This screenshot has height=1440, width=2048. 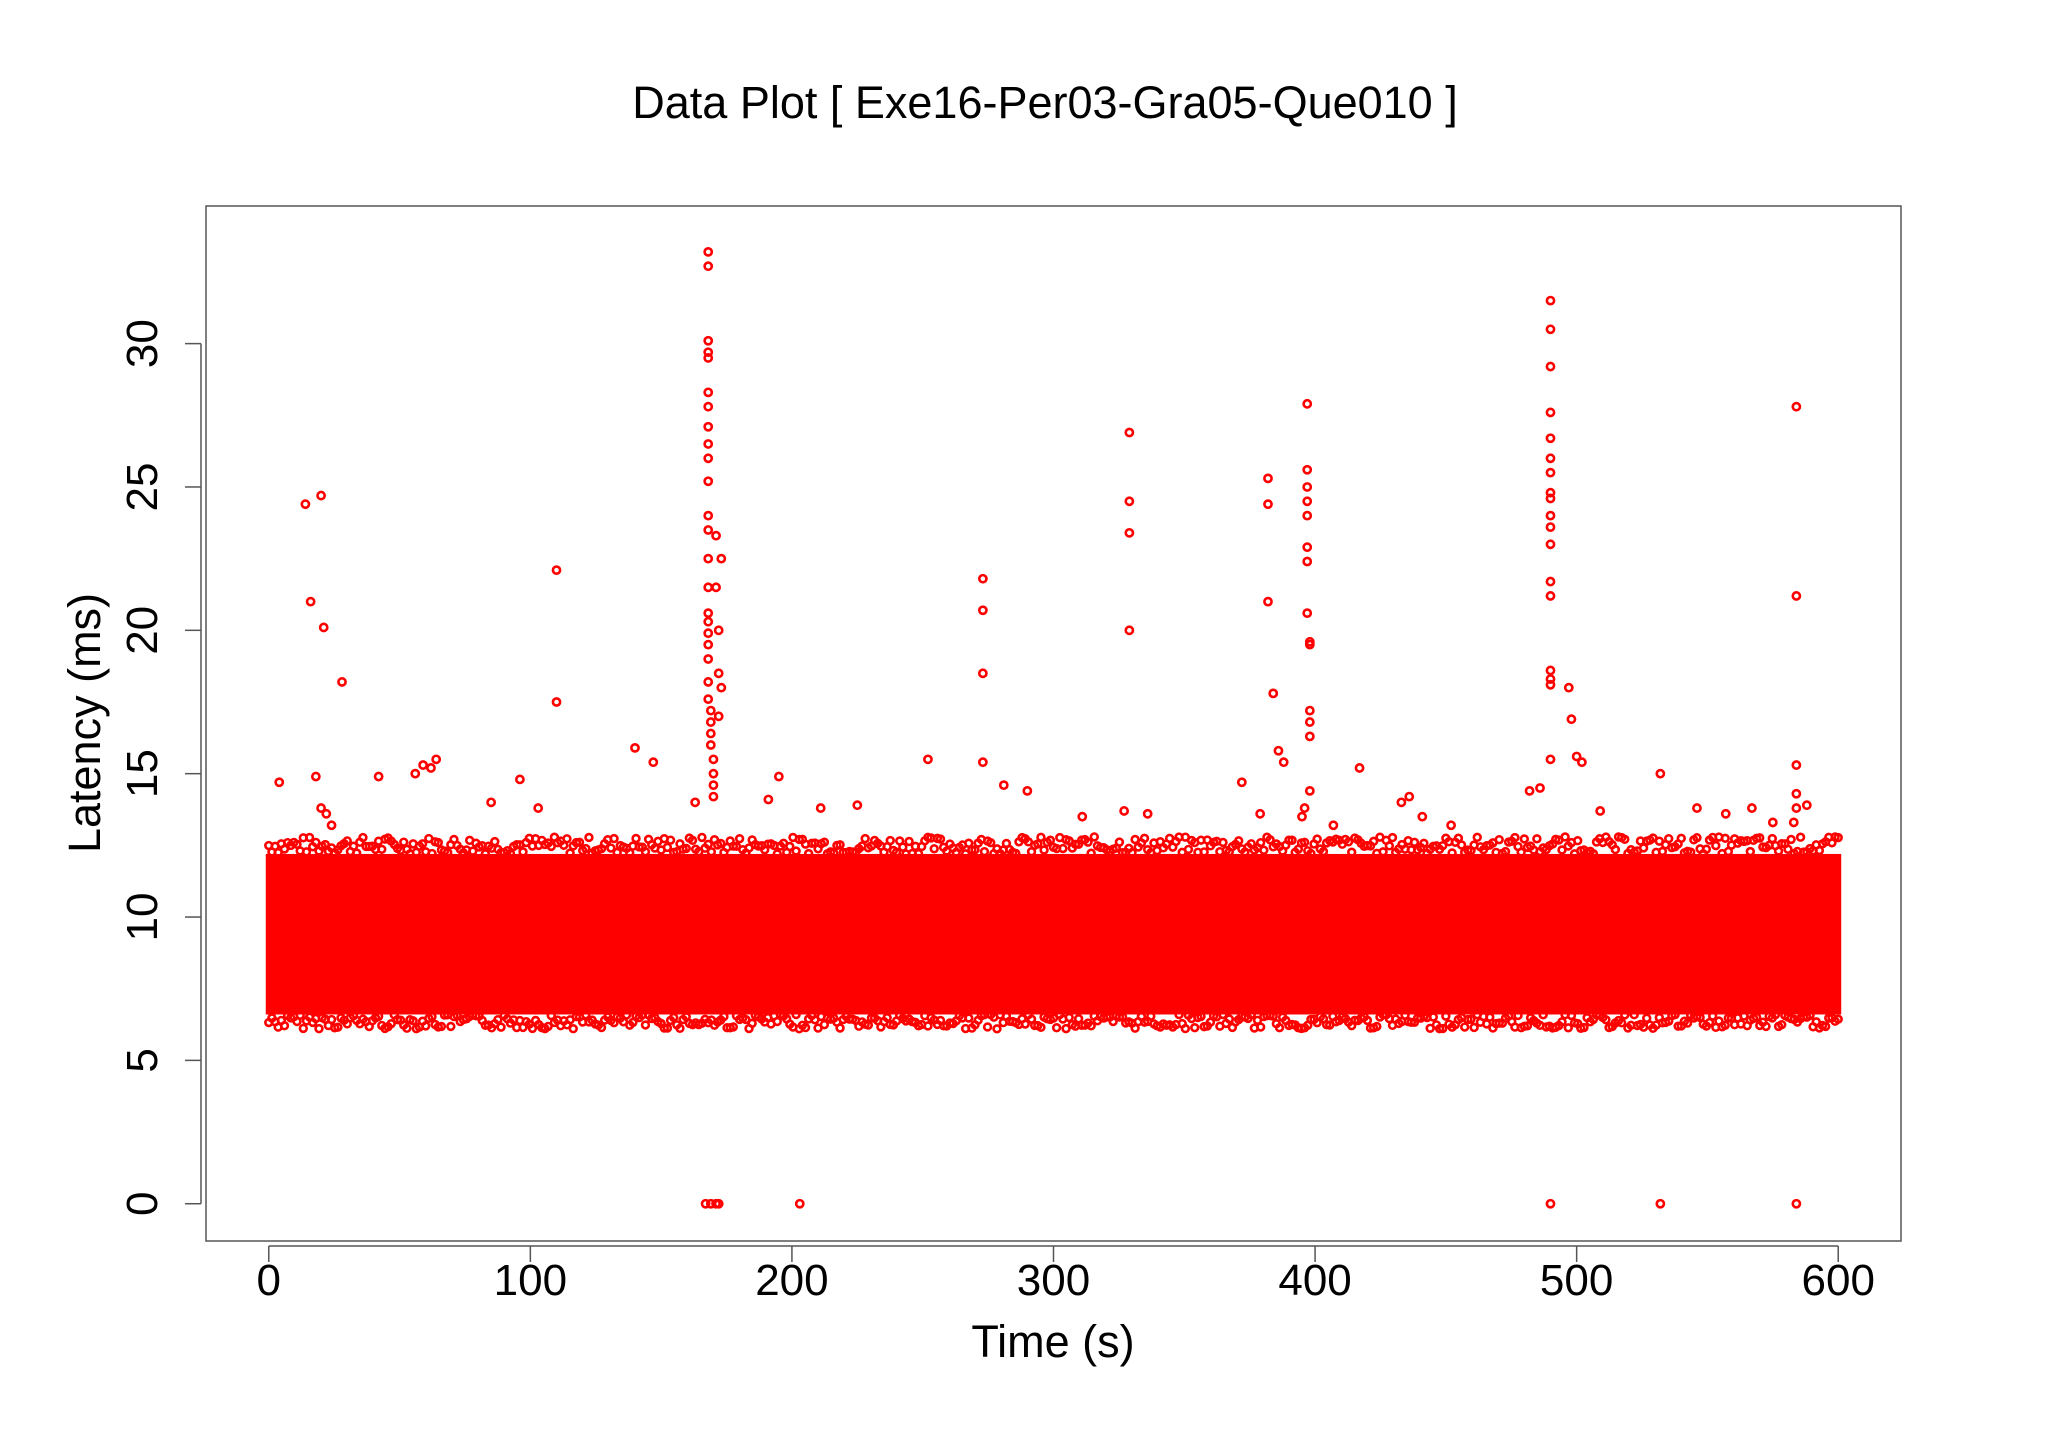 What do you see at coordinates (142, 630) in the screenshot?
I see `y-tick-label: 20` at bounding box center [142, 630].